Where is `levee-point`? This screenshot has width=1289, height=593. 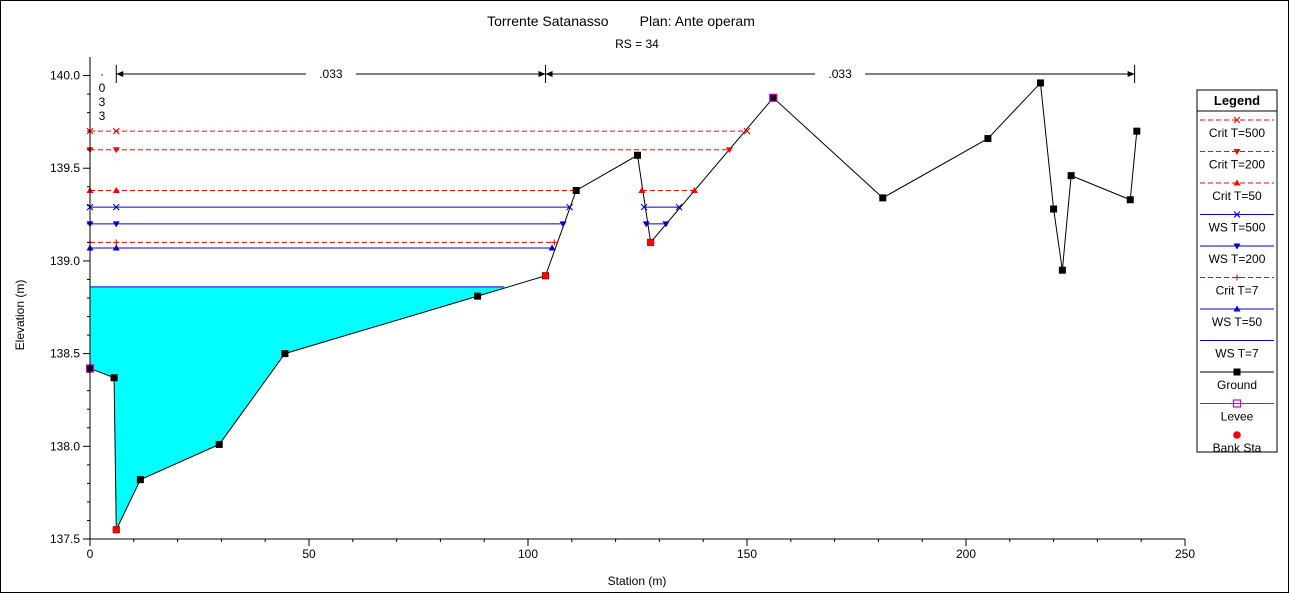
levee-point is located at coordinates (773, 97).